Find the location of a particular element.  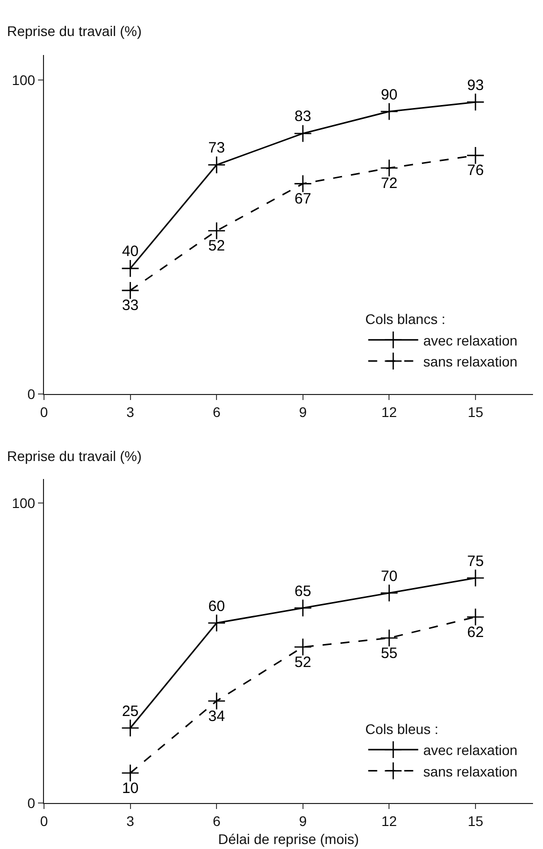

data-label: 76 is located at coordinates (475, 171).